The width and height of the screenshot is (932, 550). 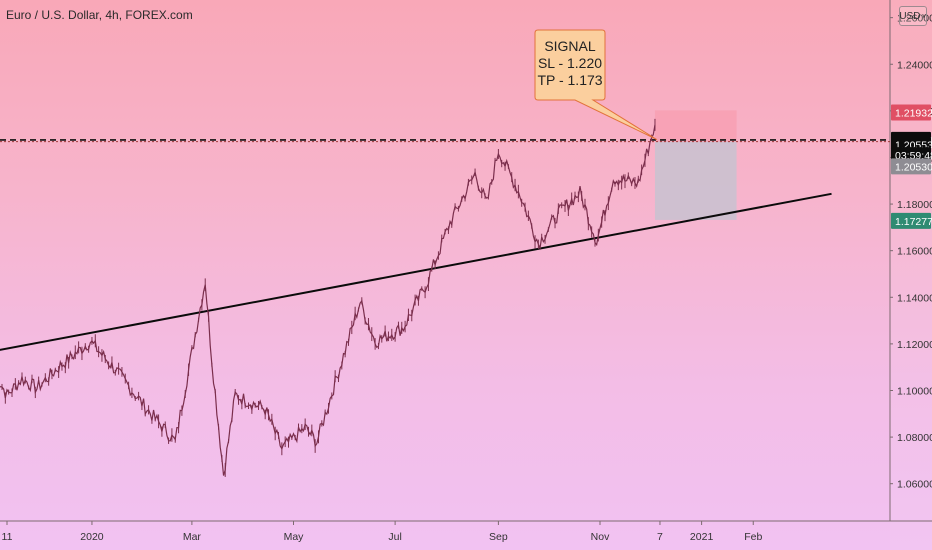 What do you see at coordinates (660, 537) in the screenshot?
I see `x-tick-label: 7` at bounding box center [660, 537].